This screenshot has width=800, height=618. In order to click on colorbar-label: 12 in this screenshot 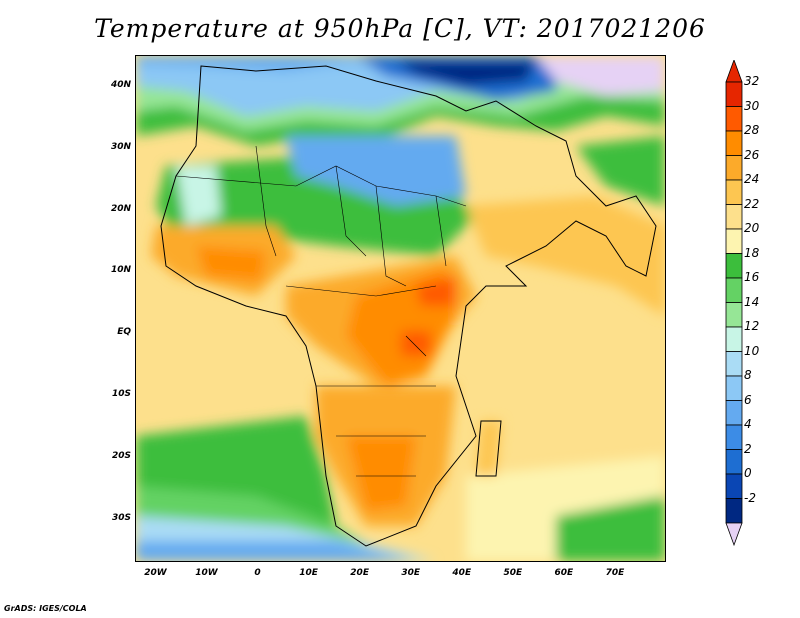, I will do `click(752, 326)`.